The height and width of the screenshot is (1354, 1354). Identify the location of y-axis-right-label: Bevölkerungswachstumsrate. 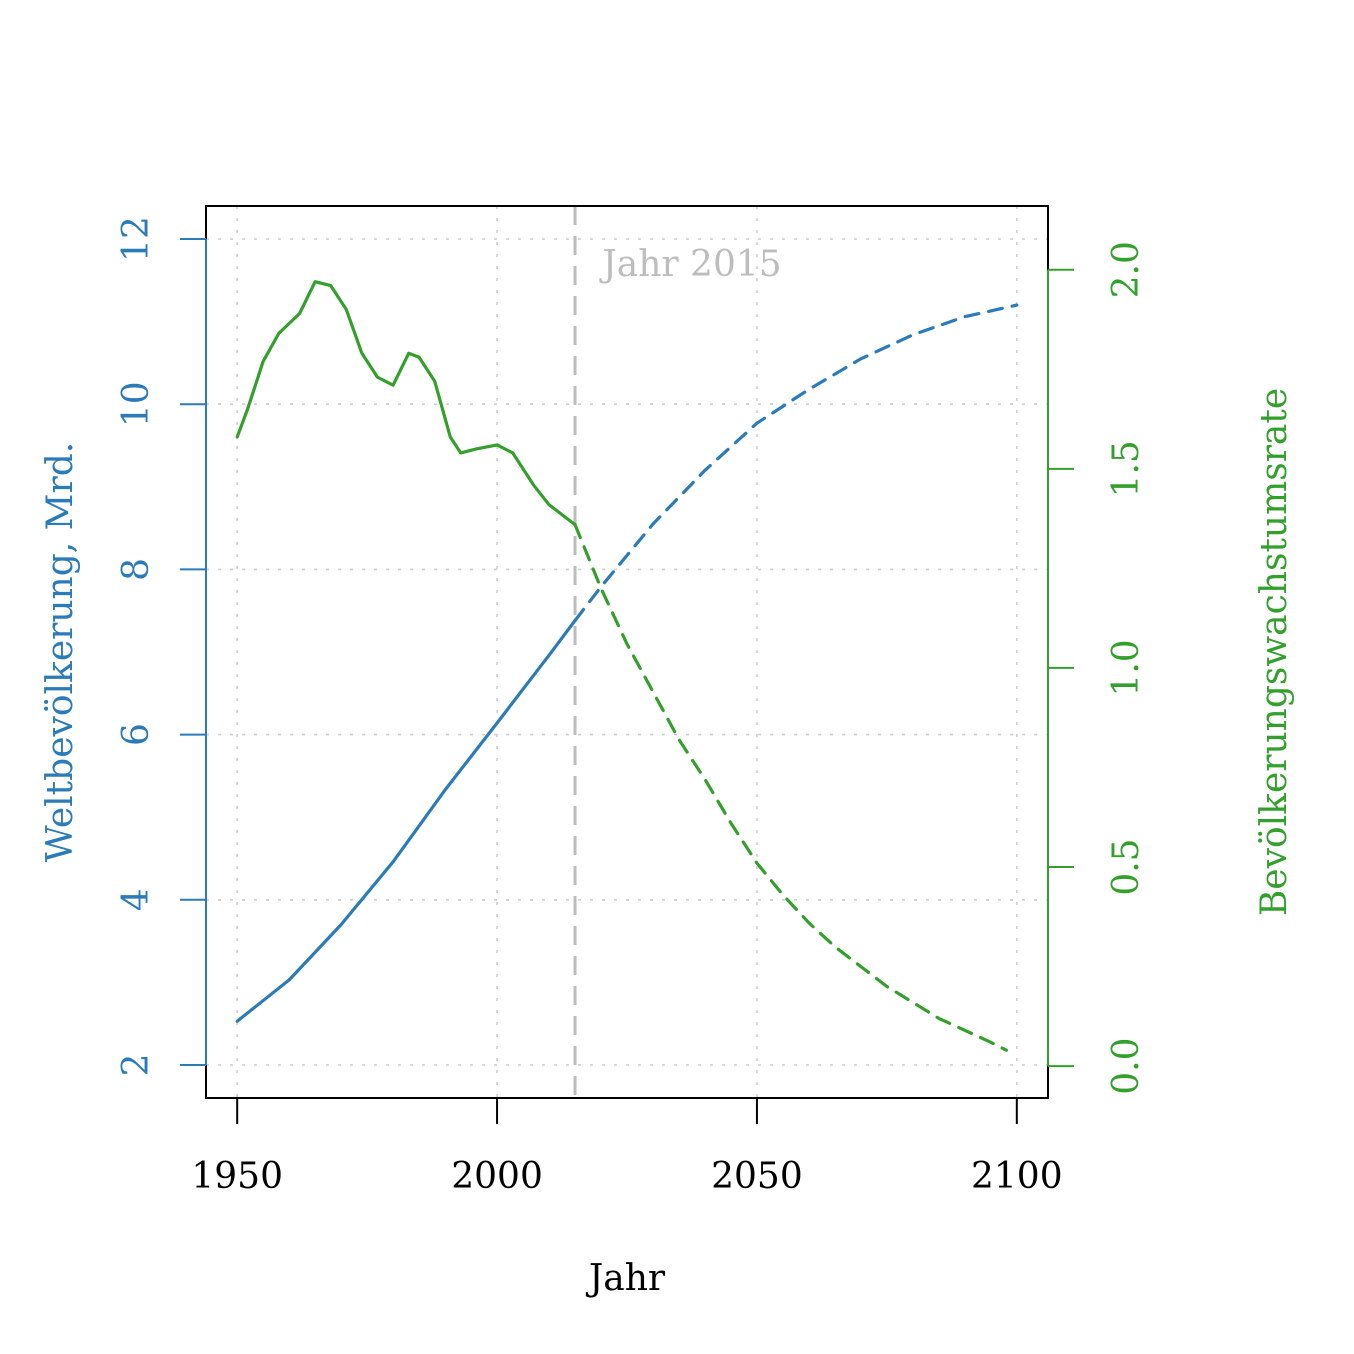
(1274, 652).